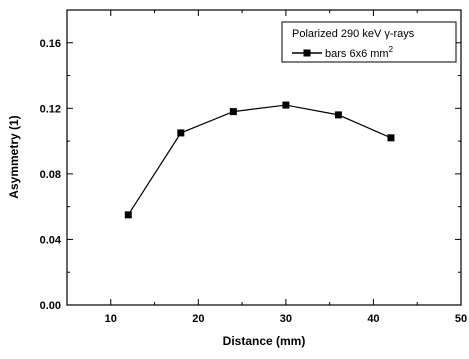 The image size is (469, 359). What do you see at coordinates (51, 240) in the screenshot?
I see `y-tick-label: 0.04` at bounding box center [51, 240].